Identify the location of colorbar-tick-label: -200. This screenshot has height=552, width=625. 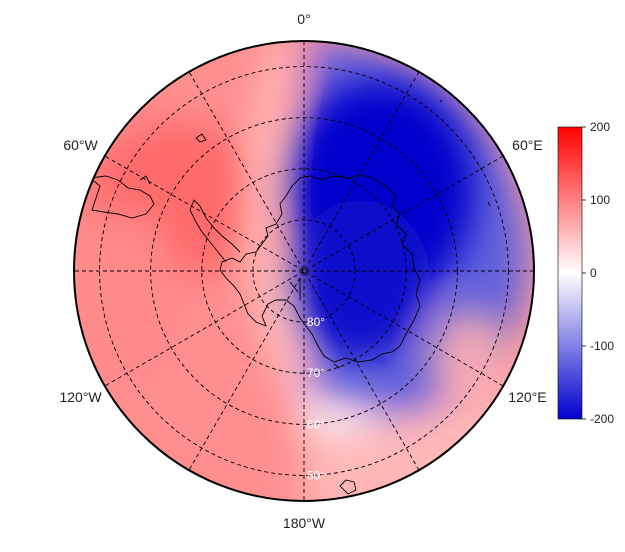
(602, 419).